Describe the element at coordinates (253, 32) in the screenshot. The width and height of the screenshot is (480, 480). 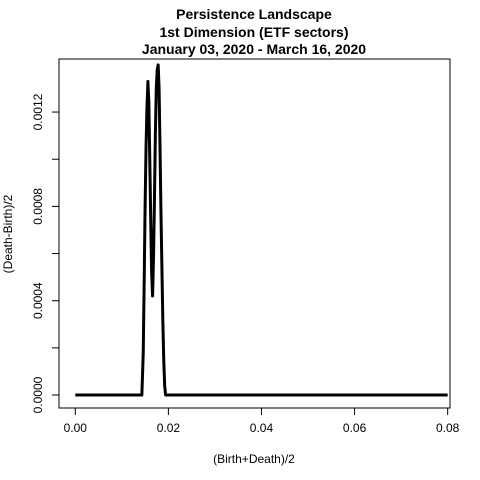
I see `chart-title-line-2: 1st Dimension (ETF sectors)` at that location.